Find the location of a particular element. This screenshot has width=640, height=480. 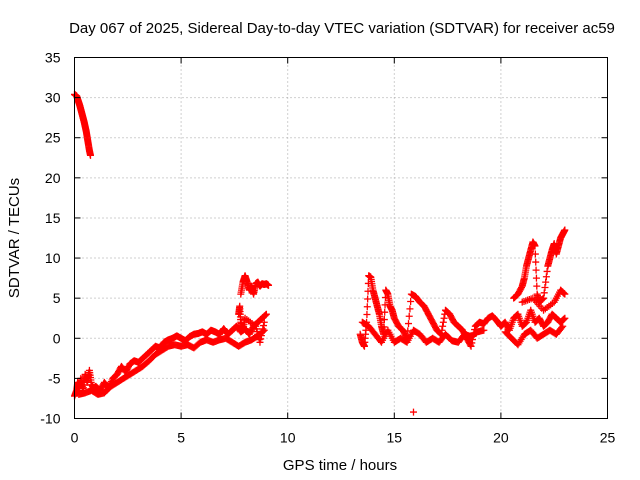

y-tick-label: 15 is located at coordinates (53, 218).